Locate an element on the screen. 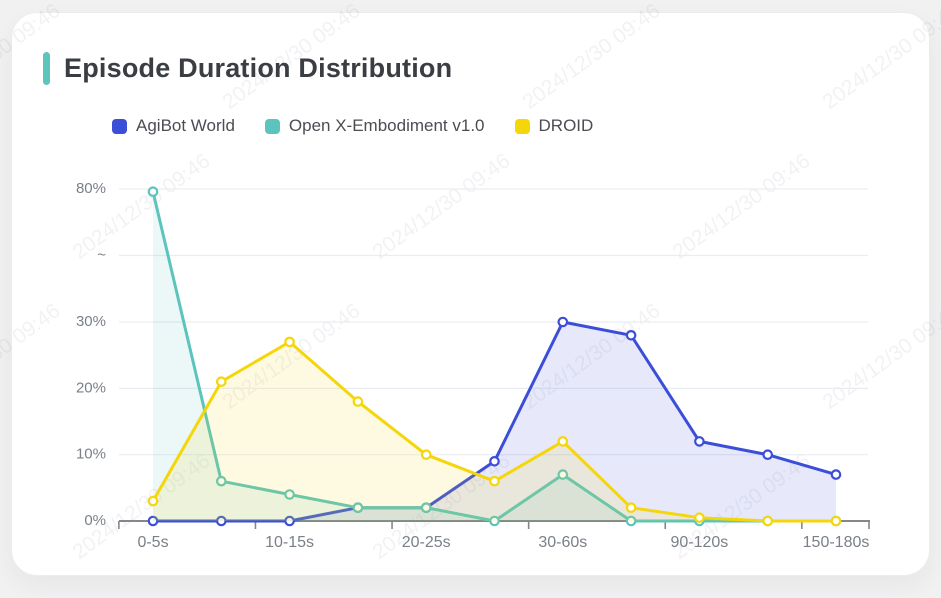 The image size is (941, 598). legend-swatch-droid is located at coordinates (522, 126).